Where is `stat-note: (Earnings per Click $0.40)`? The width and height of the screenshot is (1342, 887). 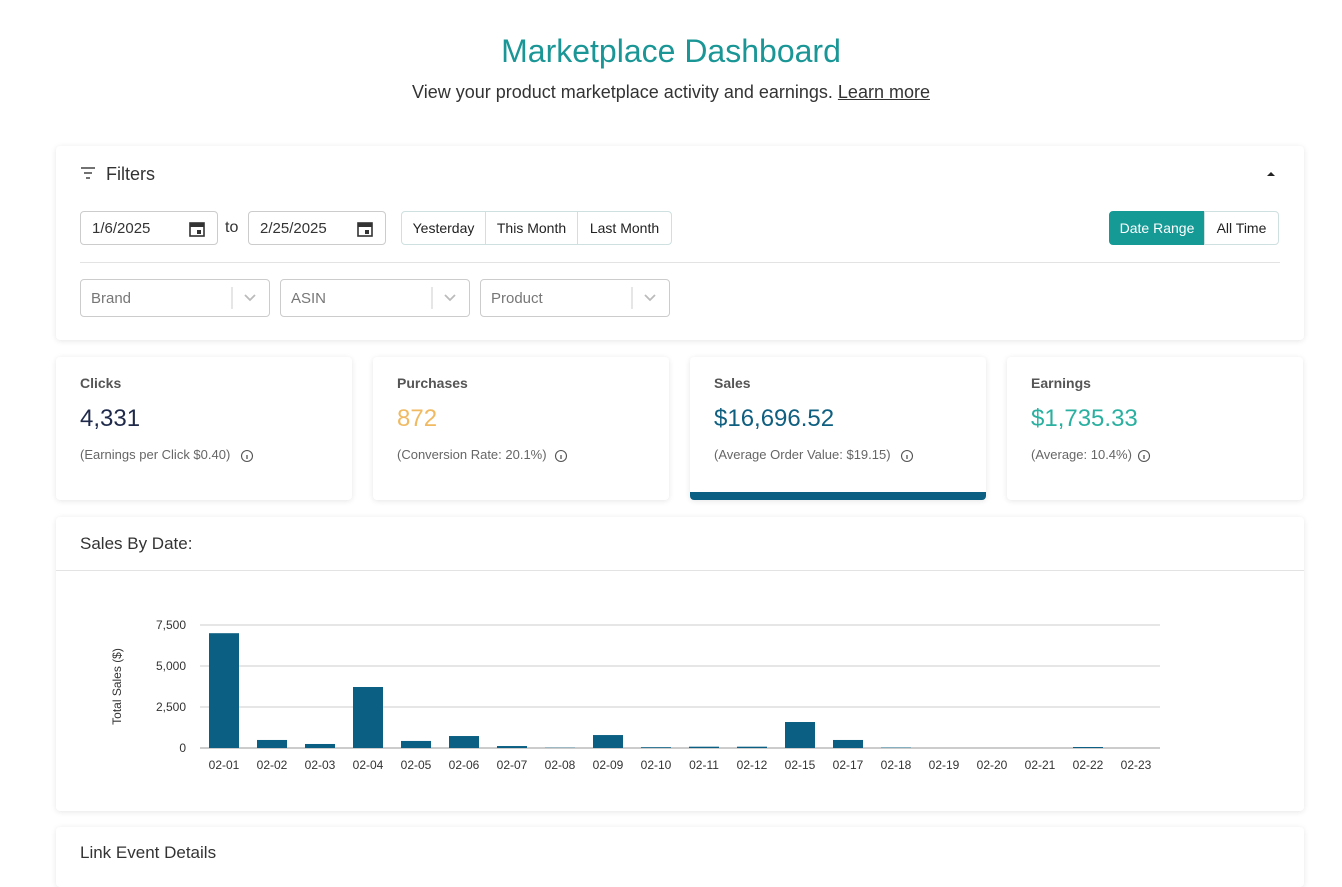 stat-note: (Earnings per Click $0.40) is located at coordinates (155, 454).